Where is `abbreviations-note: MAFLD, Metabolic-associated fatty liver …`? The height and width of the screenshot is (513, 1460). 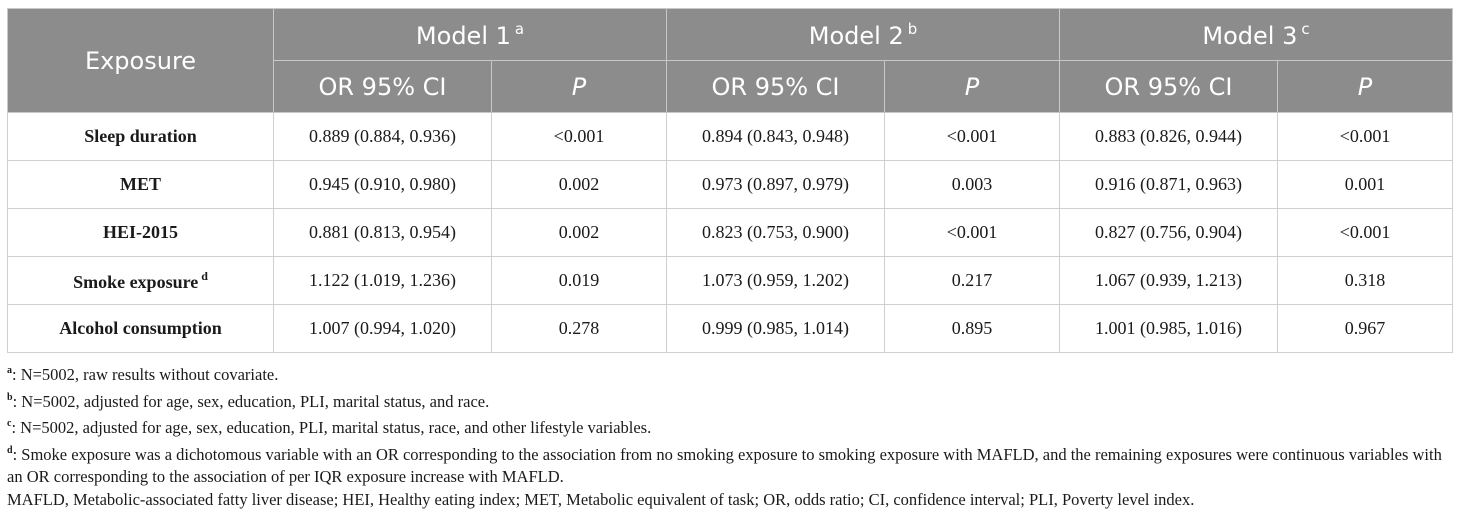
abbreviations-note: MAFLD, Metabolic-associated fatty liver … is located at coordinates (601, 499).